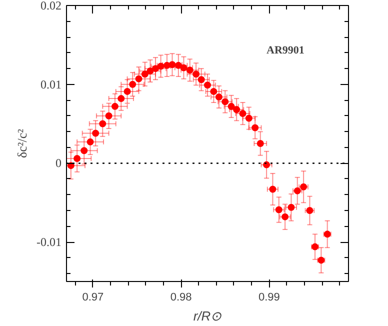 This screenshot has height=326, width=388. What do you see at coordinates (181, 298) in the screenshot?
I see `x-tick-label: 0.98` at bounding box center [181, 298].